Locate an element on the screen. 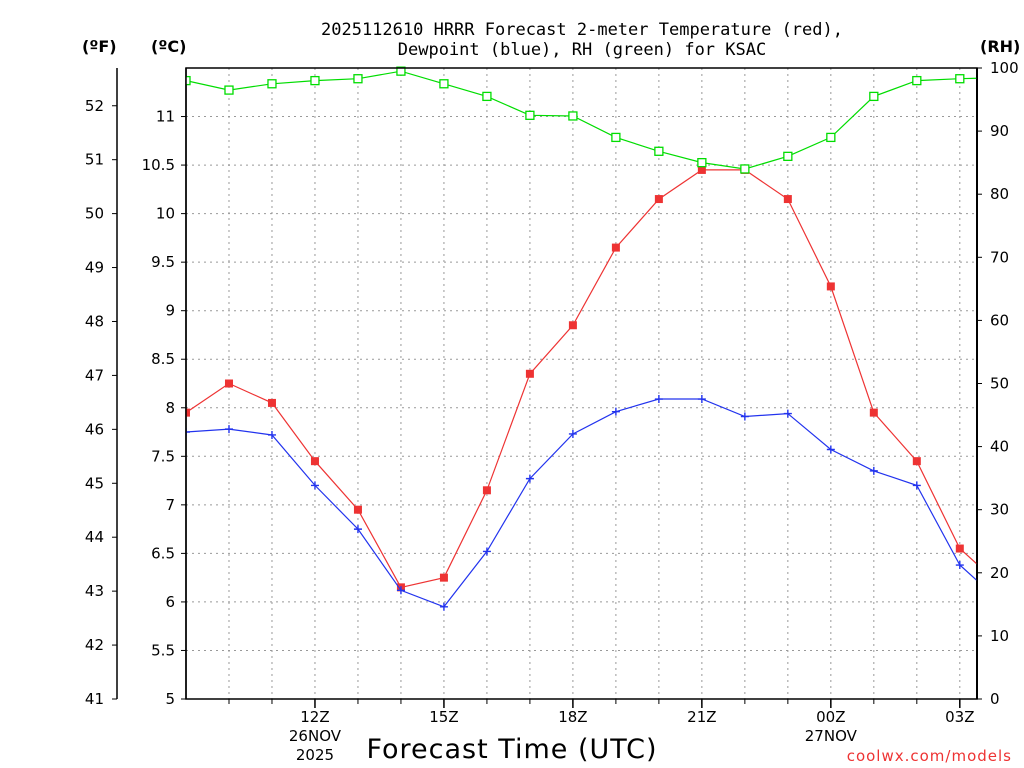 This screenshot has height=768, width=1024. x-tick-label: 18Z is located at coordinates (572, 717).